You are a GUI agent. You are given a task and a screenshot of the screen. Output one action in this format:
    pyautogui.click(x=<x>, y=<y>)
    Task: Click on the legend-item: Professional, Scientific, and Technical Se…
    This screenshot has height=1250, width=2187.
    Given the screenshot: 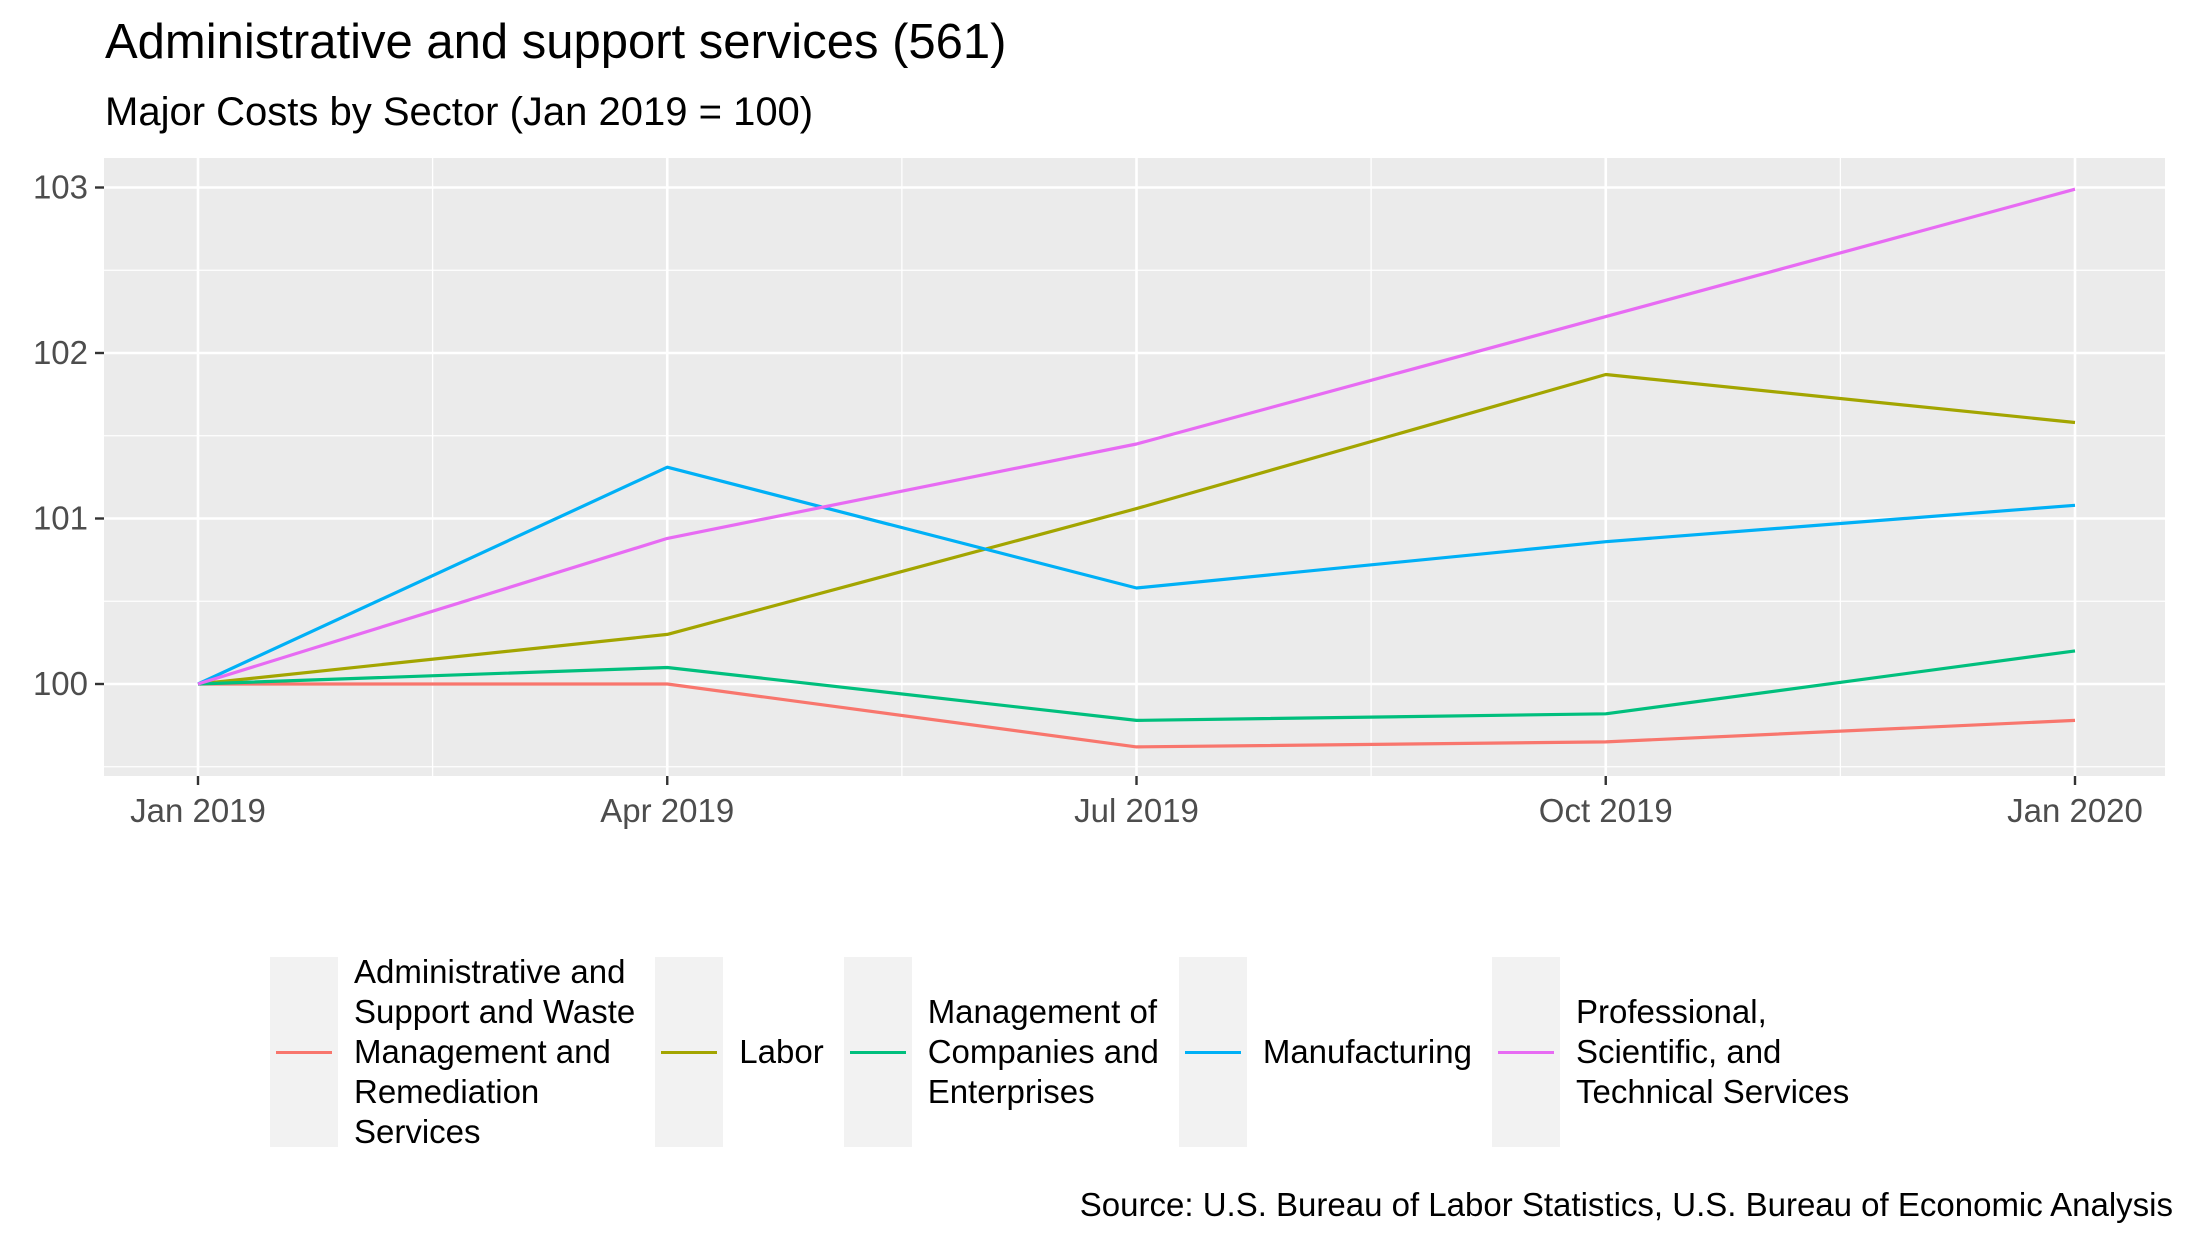 What is the action you would take?
    pyautogui.click(x=1680, y=1052)
    